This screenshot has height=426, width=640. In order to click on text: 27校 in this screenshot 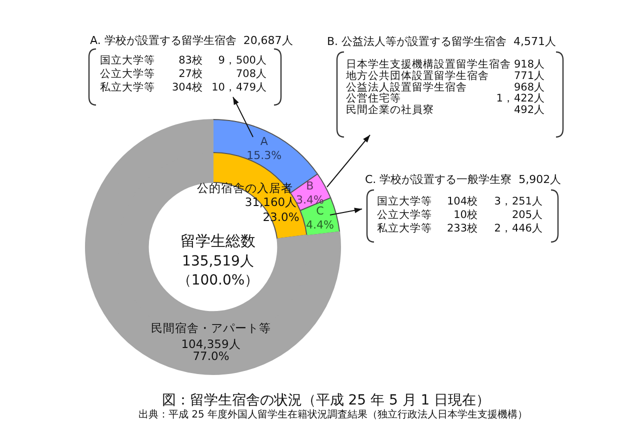, I will do `click(190, 73)`.